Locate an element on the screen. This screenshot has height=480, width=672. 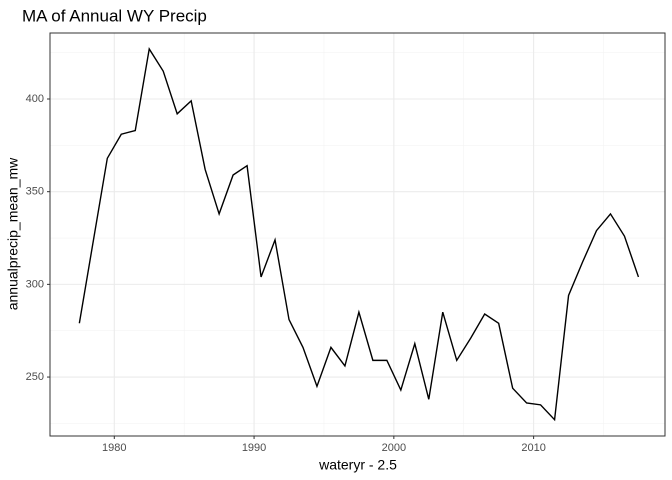
chart-title: MA of Annual WY Precip is located at coordinates (114, 15).